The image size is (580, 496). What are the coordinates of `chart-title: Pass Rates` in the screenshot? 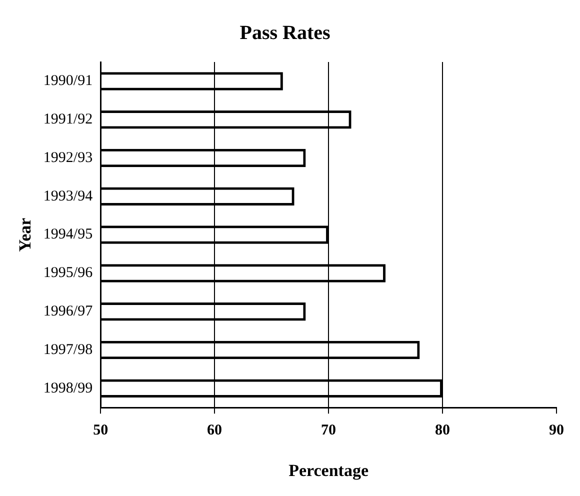 It's located at (285, 33).